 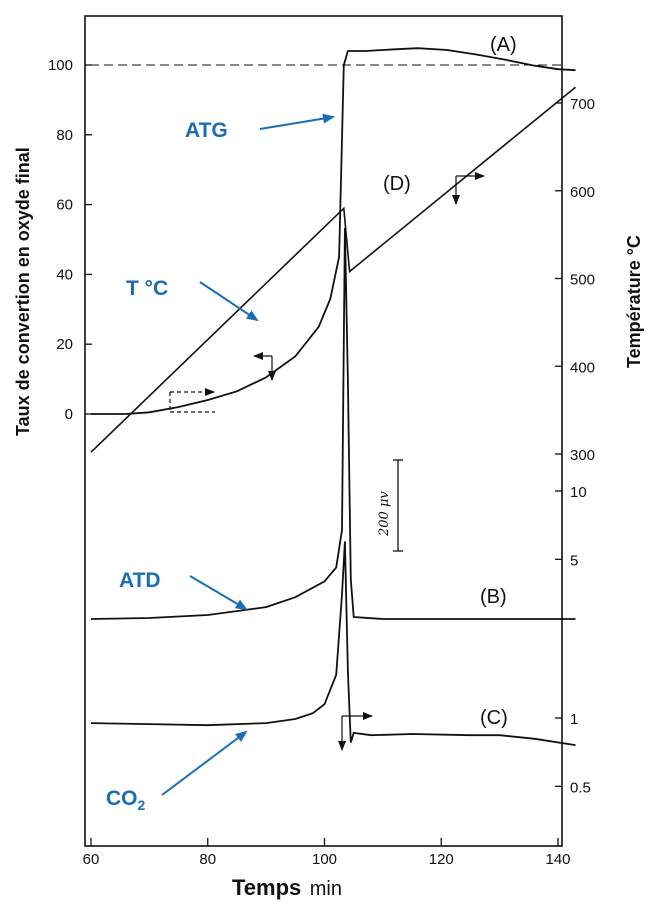 I want to click on y-right-axis-title: Température °C, so click(x=634, y=301).